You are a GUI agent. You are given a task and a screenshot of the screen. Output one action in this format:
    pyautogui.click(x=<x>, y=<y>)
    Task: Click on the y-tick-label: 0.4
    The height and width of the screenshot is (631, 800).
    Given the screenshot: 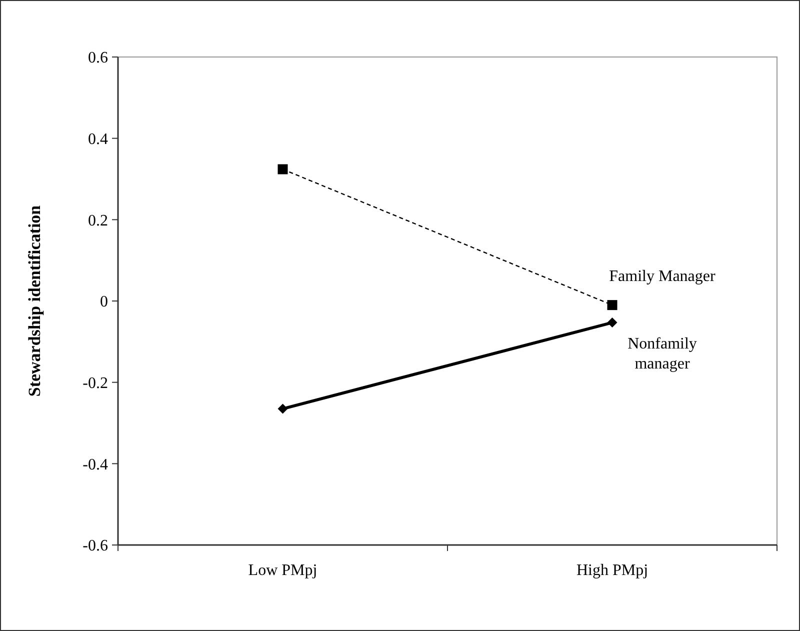 What is the action you would take?
    pyautogui.click(x=98, y=139)
    